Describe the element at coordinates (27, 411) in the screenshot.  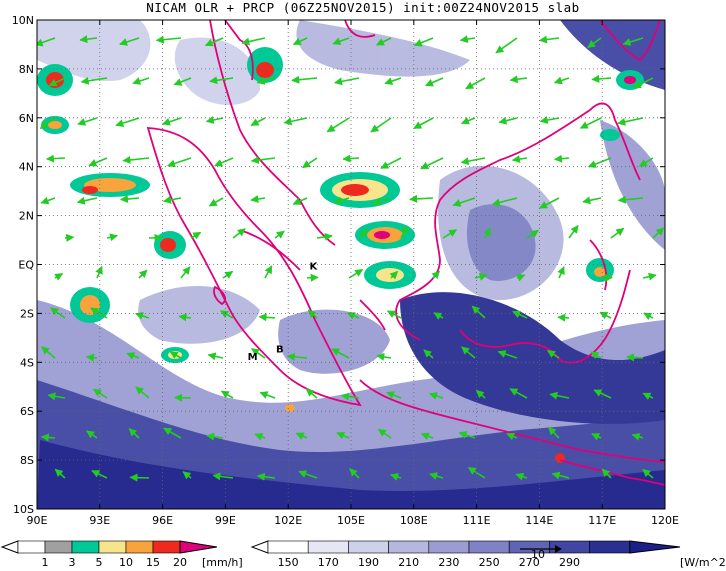
I see `lat-tick-label: 6S` at that location.